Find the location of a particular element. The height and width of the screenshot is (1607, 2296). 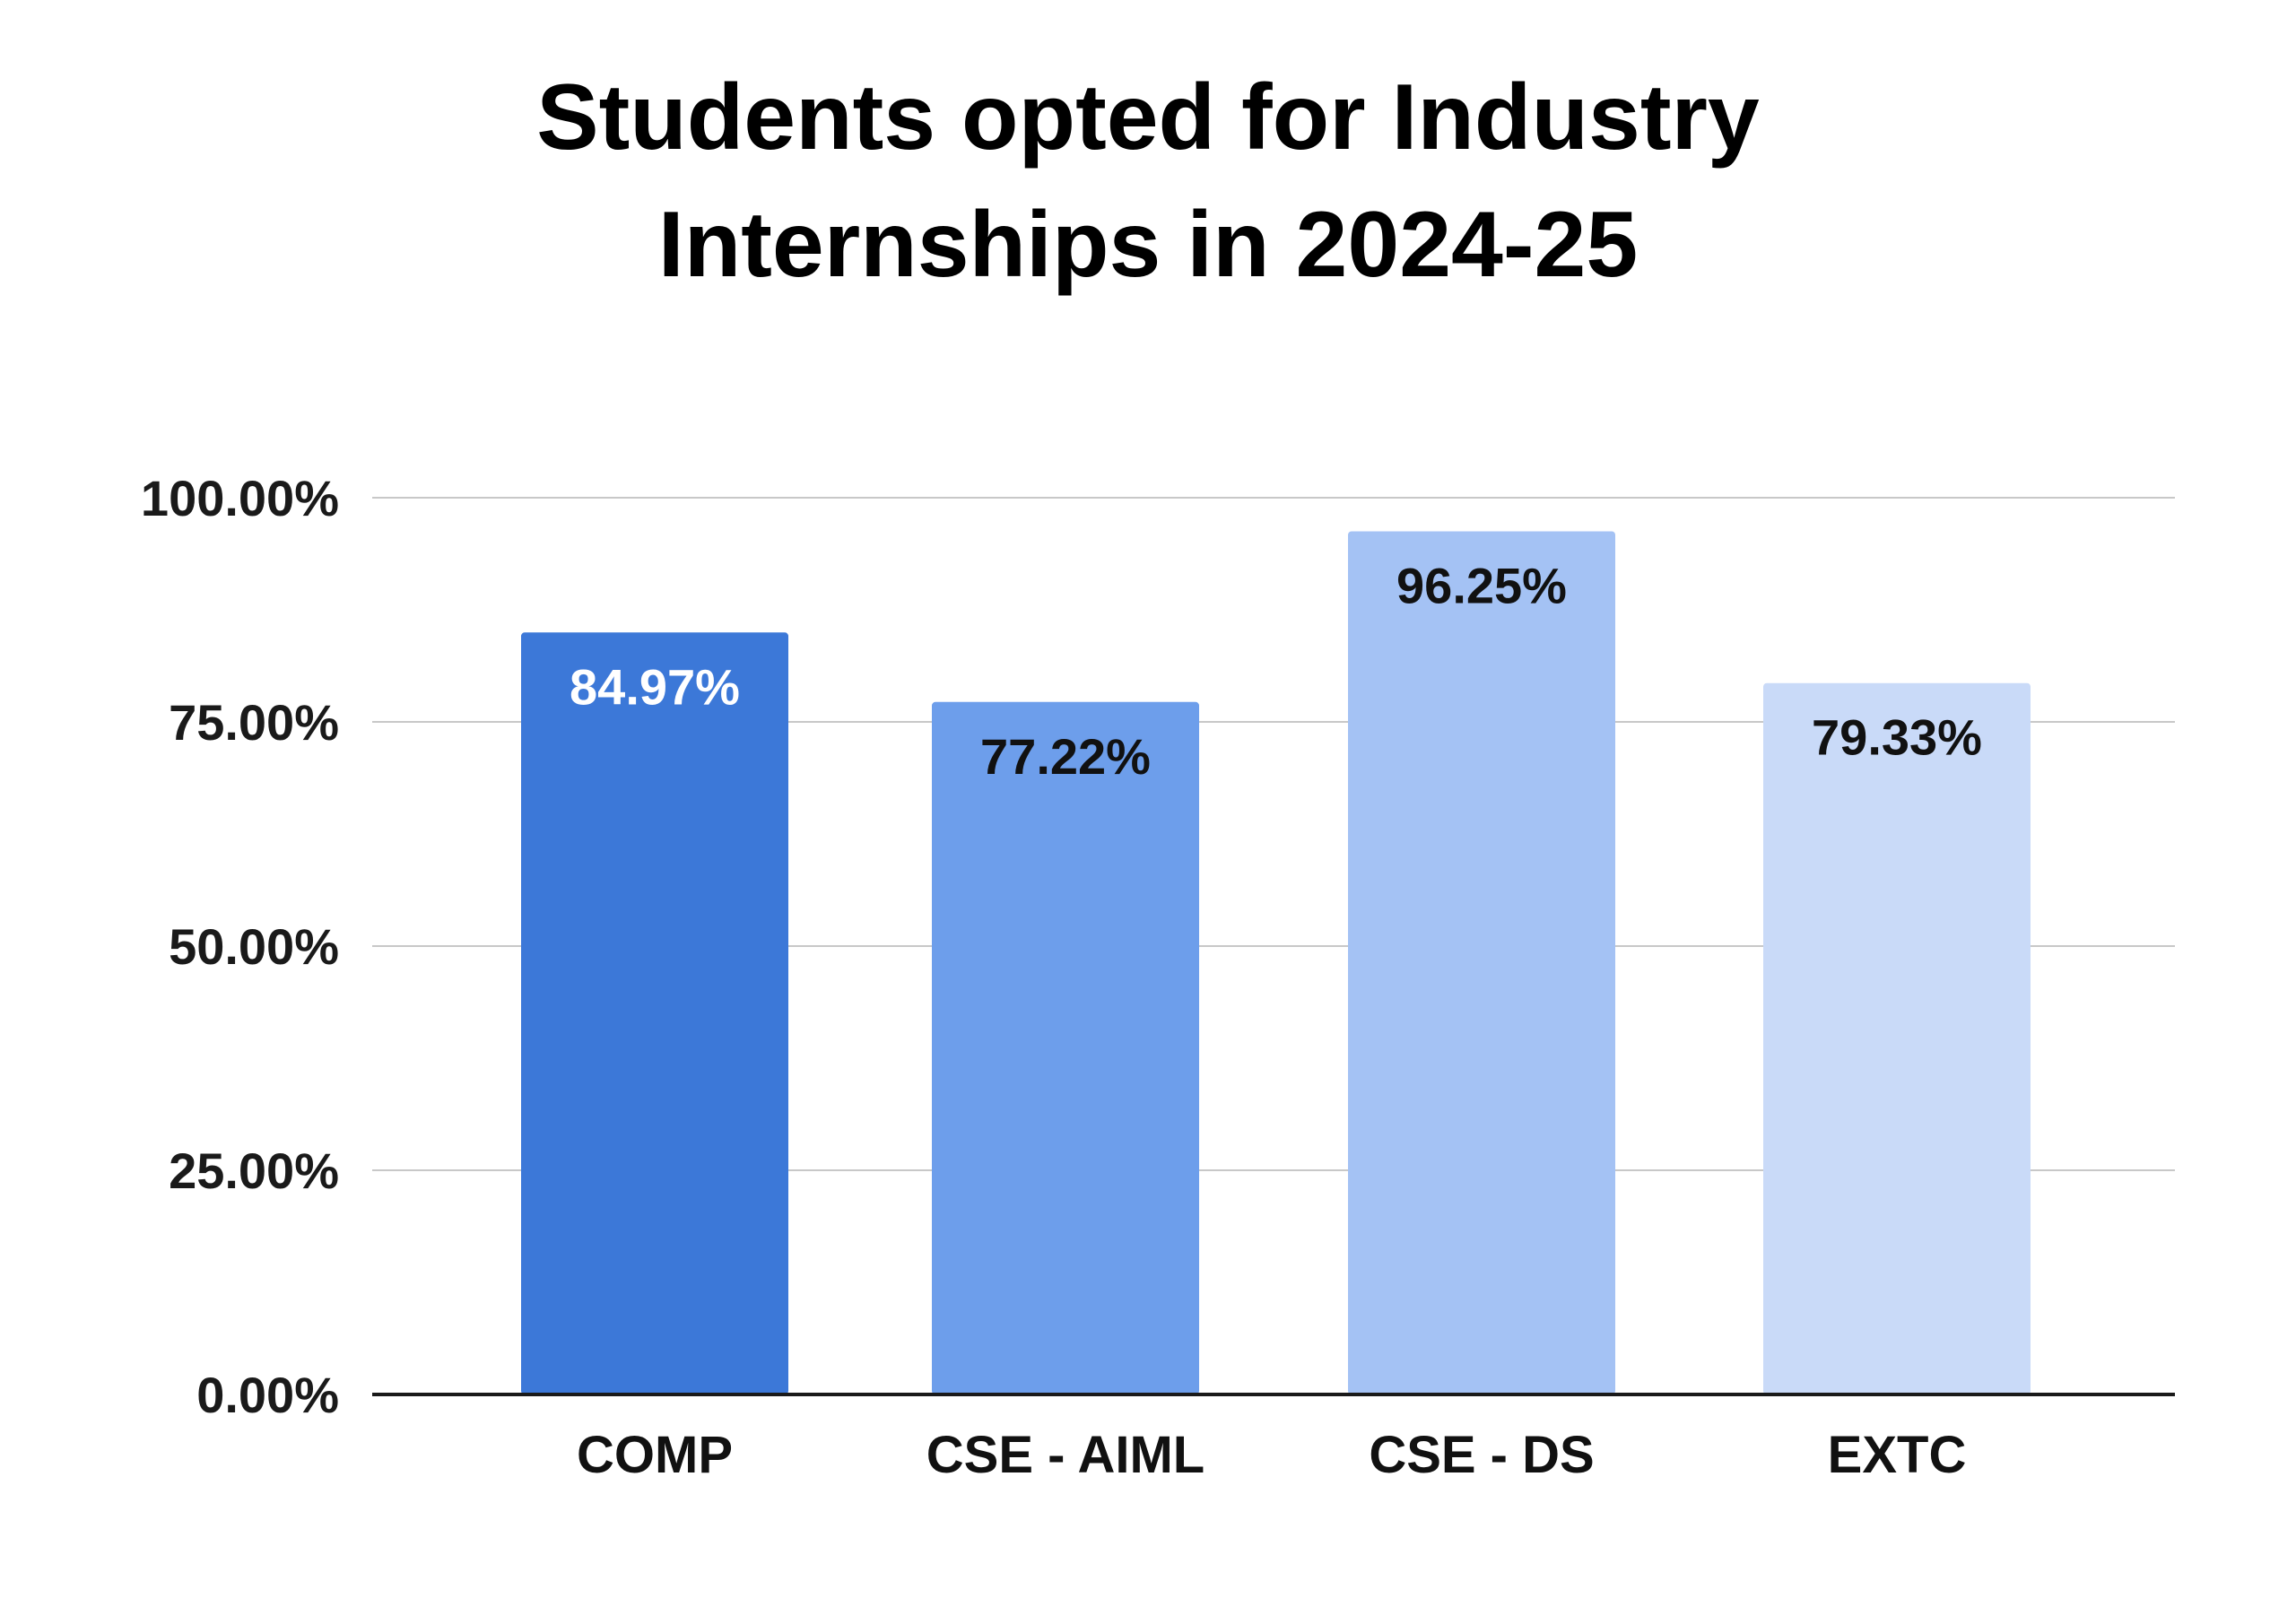

x-tick-label: EXTC is located at coordinates (1897, 1455).